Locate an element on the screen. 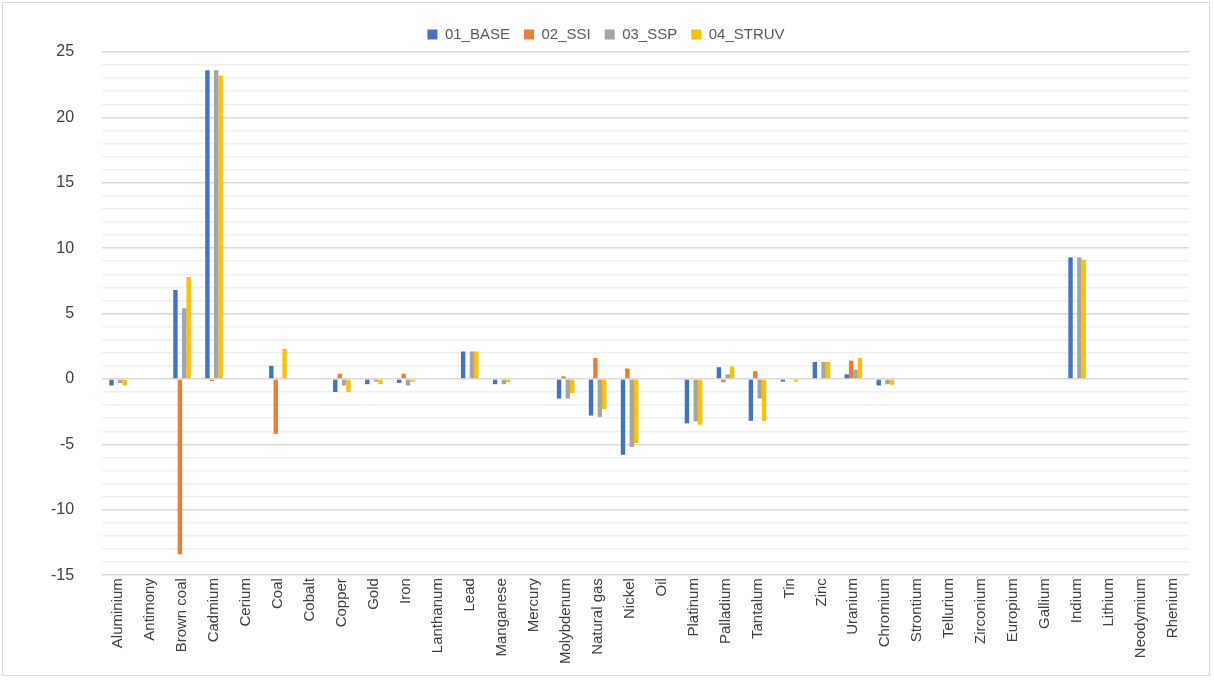 This screenshot has height=680, width=1214. x-tick-label: Brown coal is located at coordinates (181, 615).